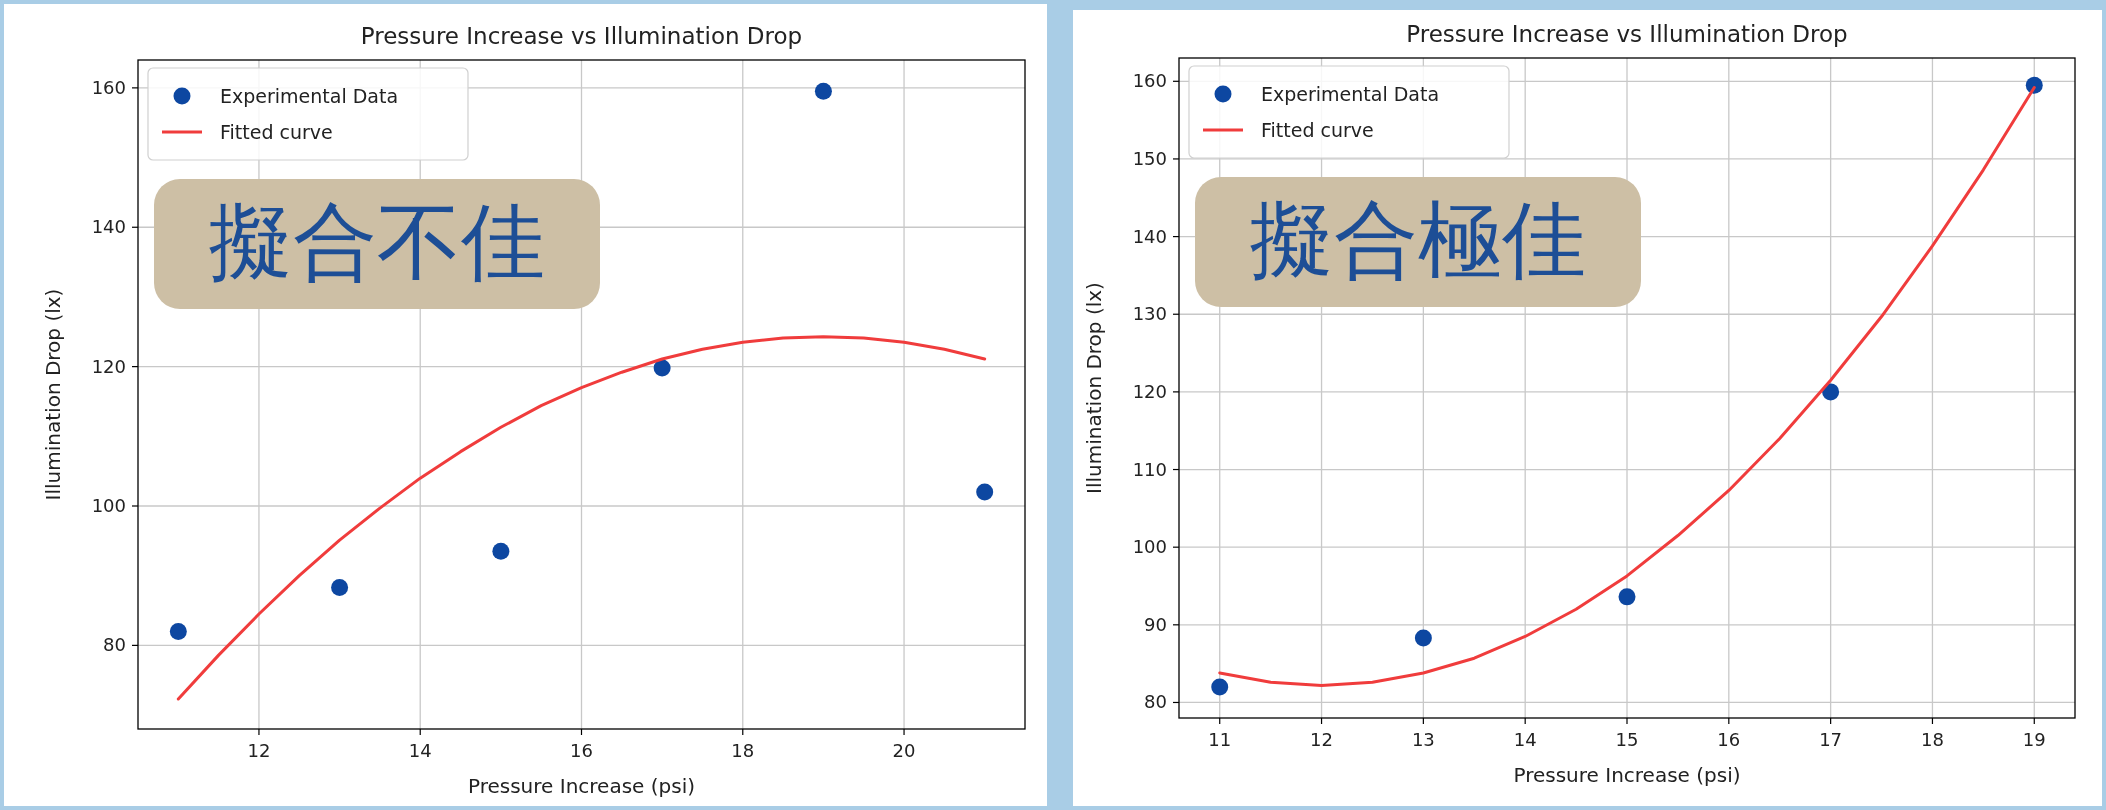  What do you see at coordinates (1418, 240) in the screenshot?
I see `annotation: 擬合極佳` at bounding box center [1418, 240].